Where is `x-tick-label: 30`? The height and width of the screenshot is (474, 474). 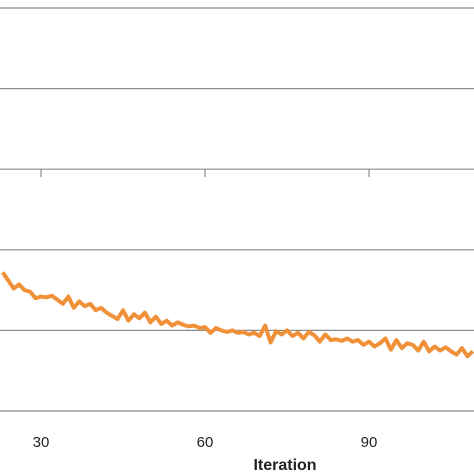
x-tick-label: 30 is located at coordinates (41, 442).